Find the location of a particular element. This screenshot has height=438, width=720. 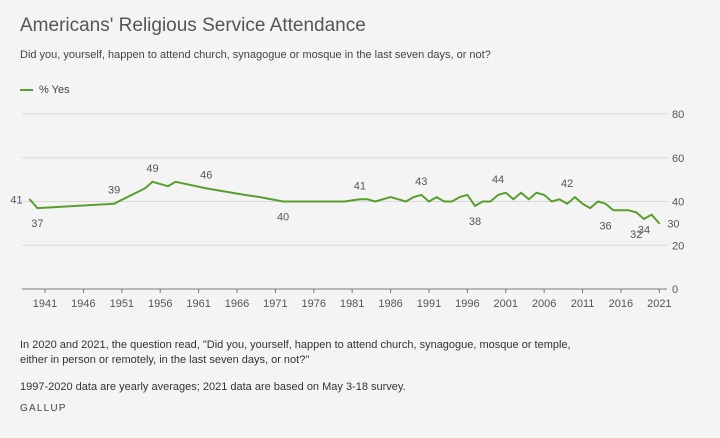

x-tick-label: 1986 is located at coordinates (390, 304).